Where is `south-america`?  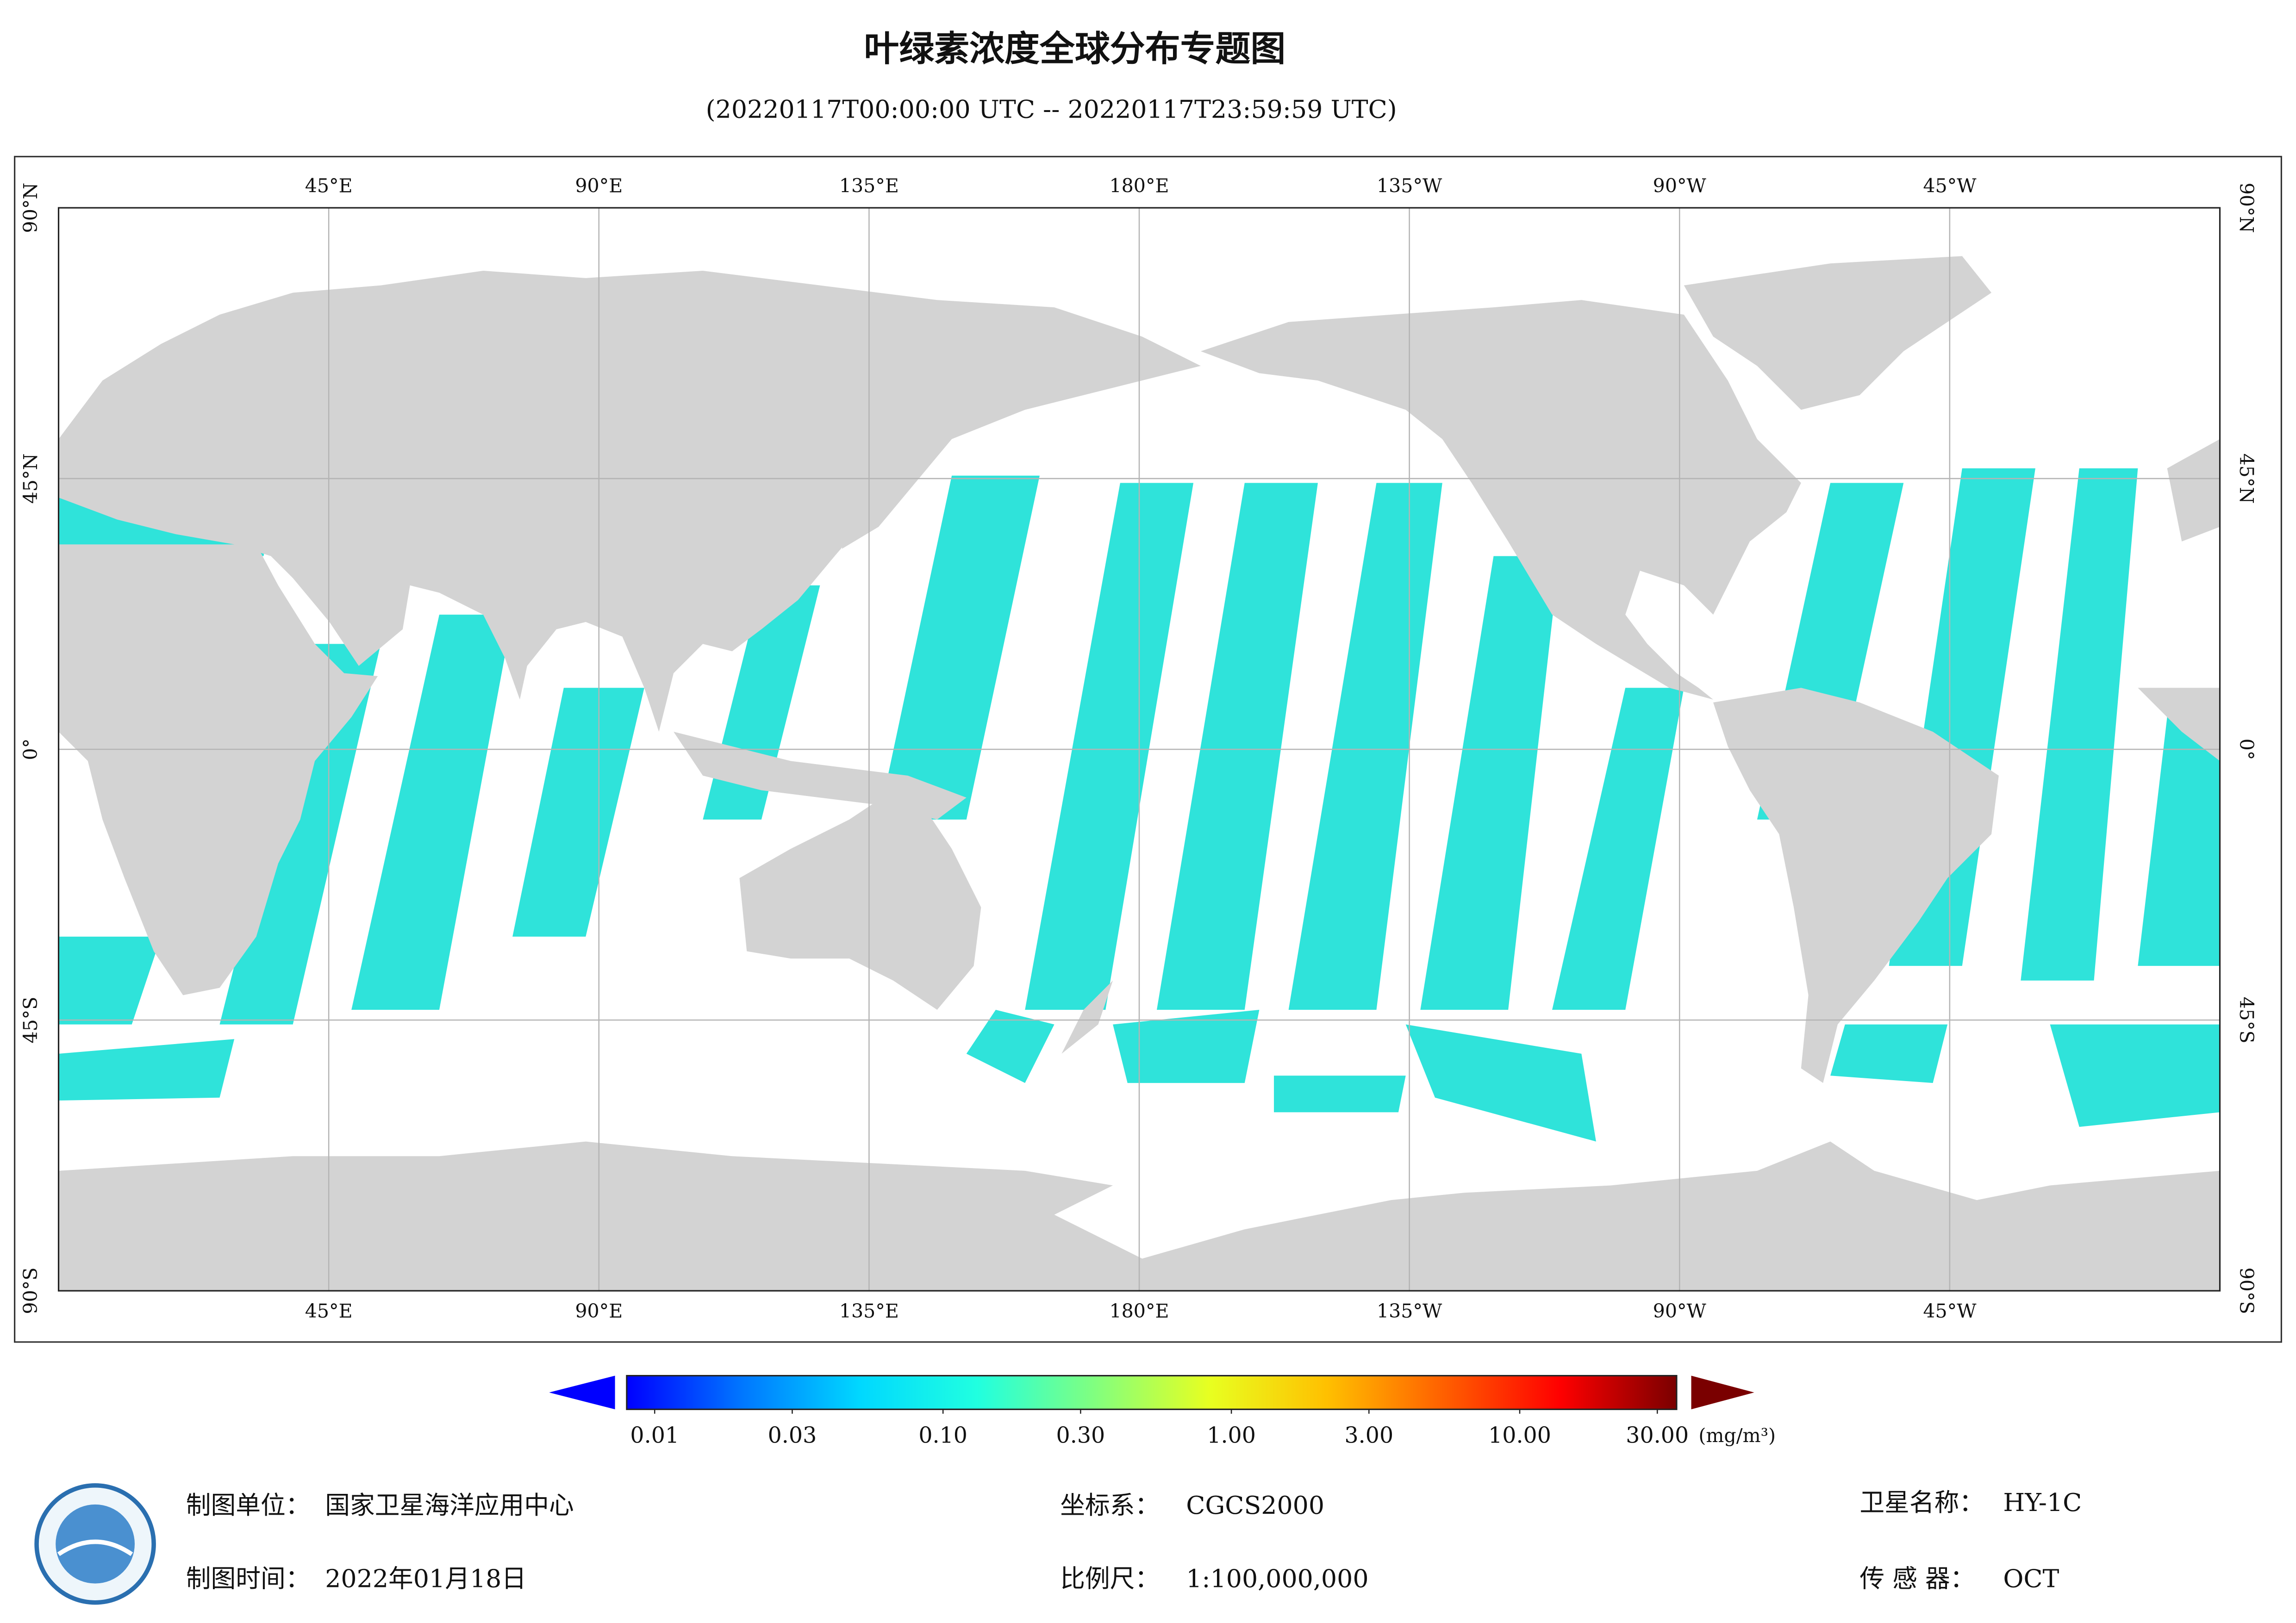 south-america is located at coordinates (1856, 885).